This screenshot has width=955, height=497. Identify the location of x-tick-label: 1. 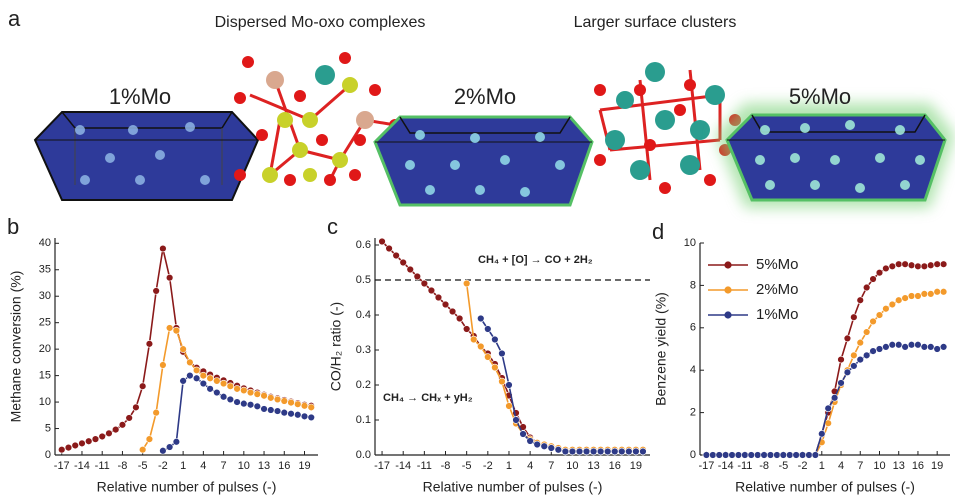
(822, 466).